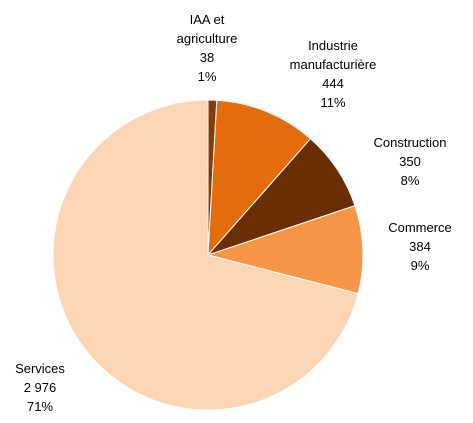 Image resolution: width=473 pixels, height=423 pixels. What do you see at coordinates (420, 227) in the screenshot?
I see `category-label: Commerce` at bounding box center [420, 227].